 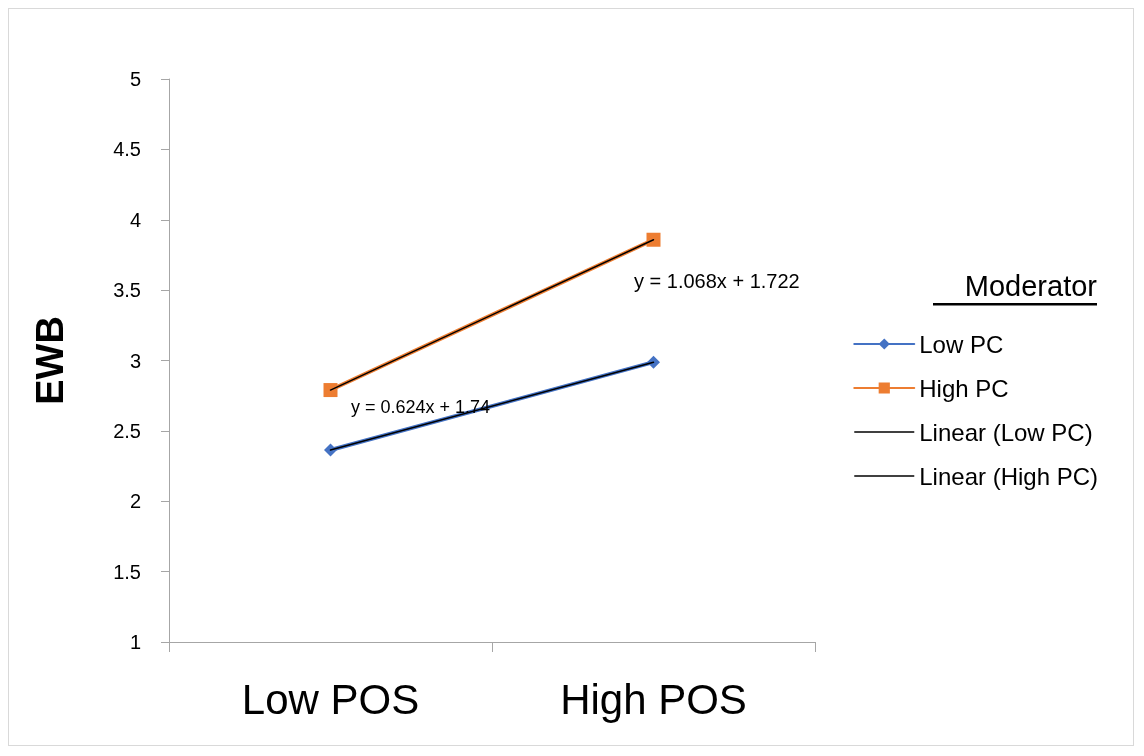 What do you see at coordinates (1006, 432) in the screenshot?
I see `legend-label: Linear (Low PC)` at bounding box center [1006, 432].